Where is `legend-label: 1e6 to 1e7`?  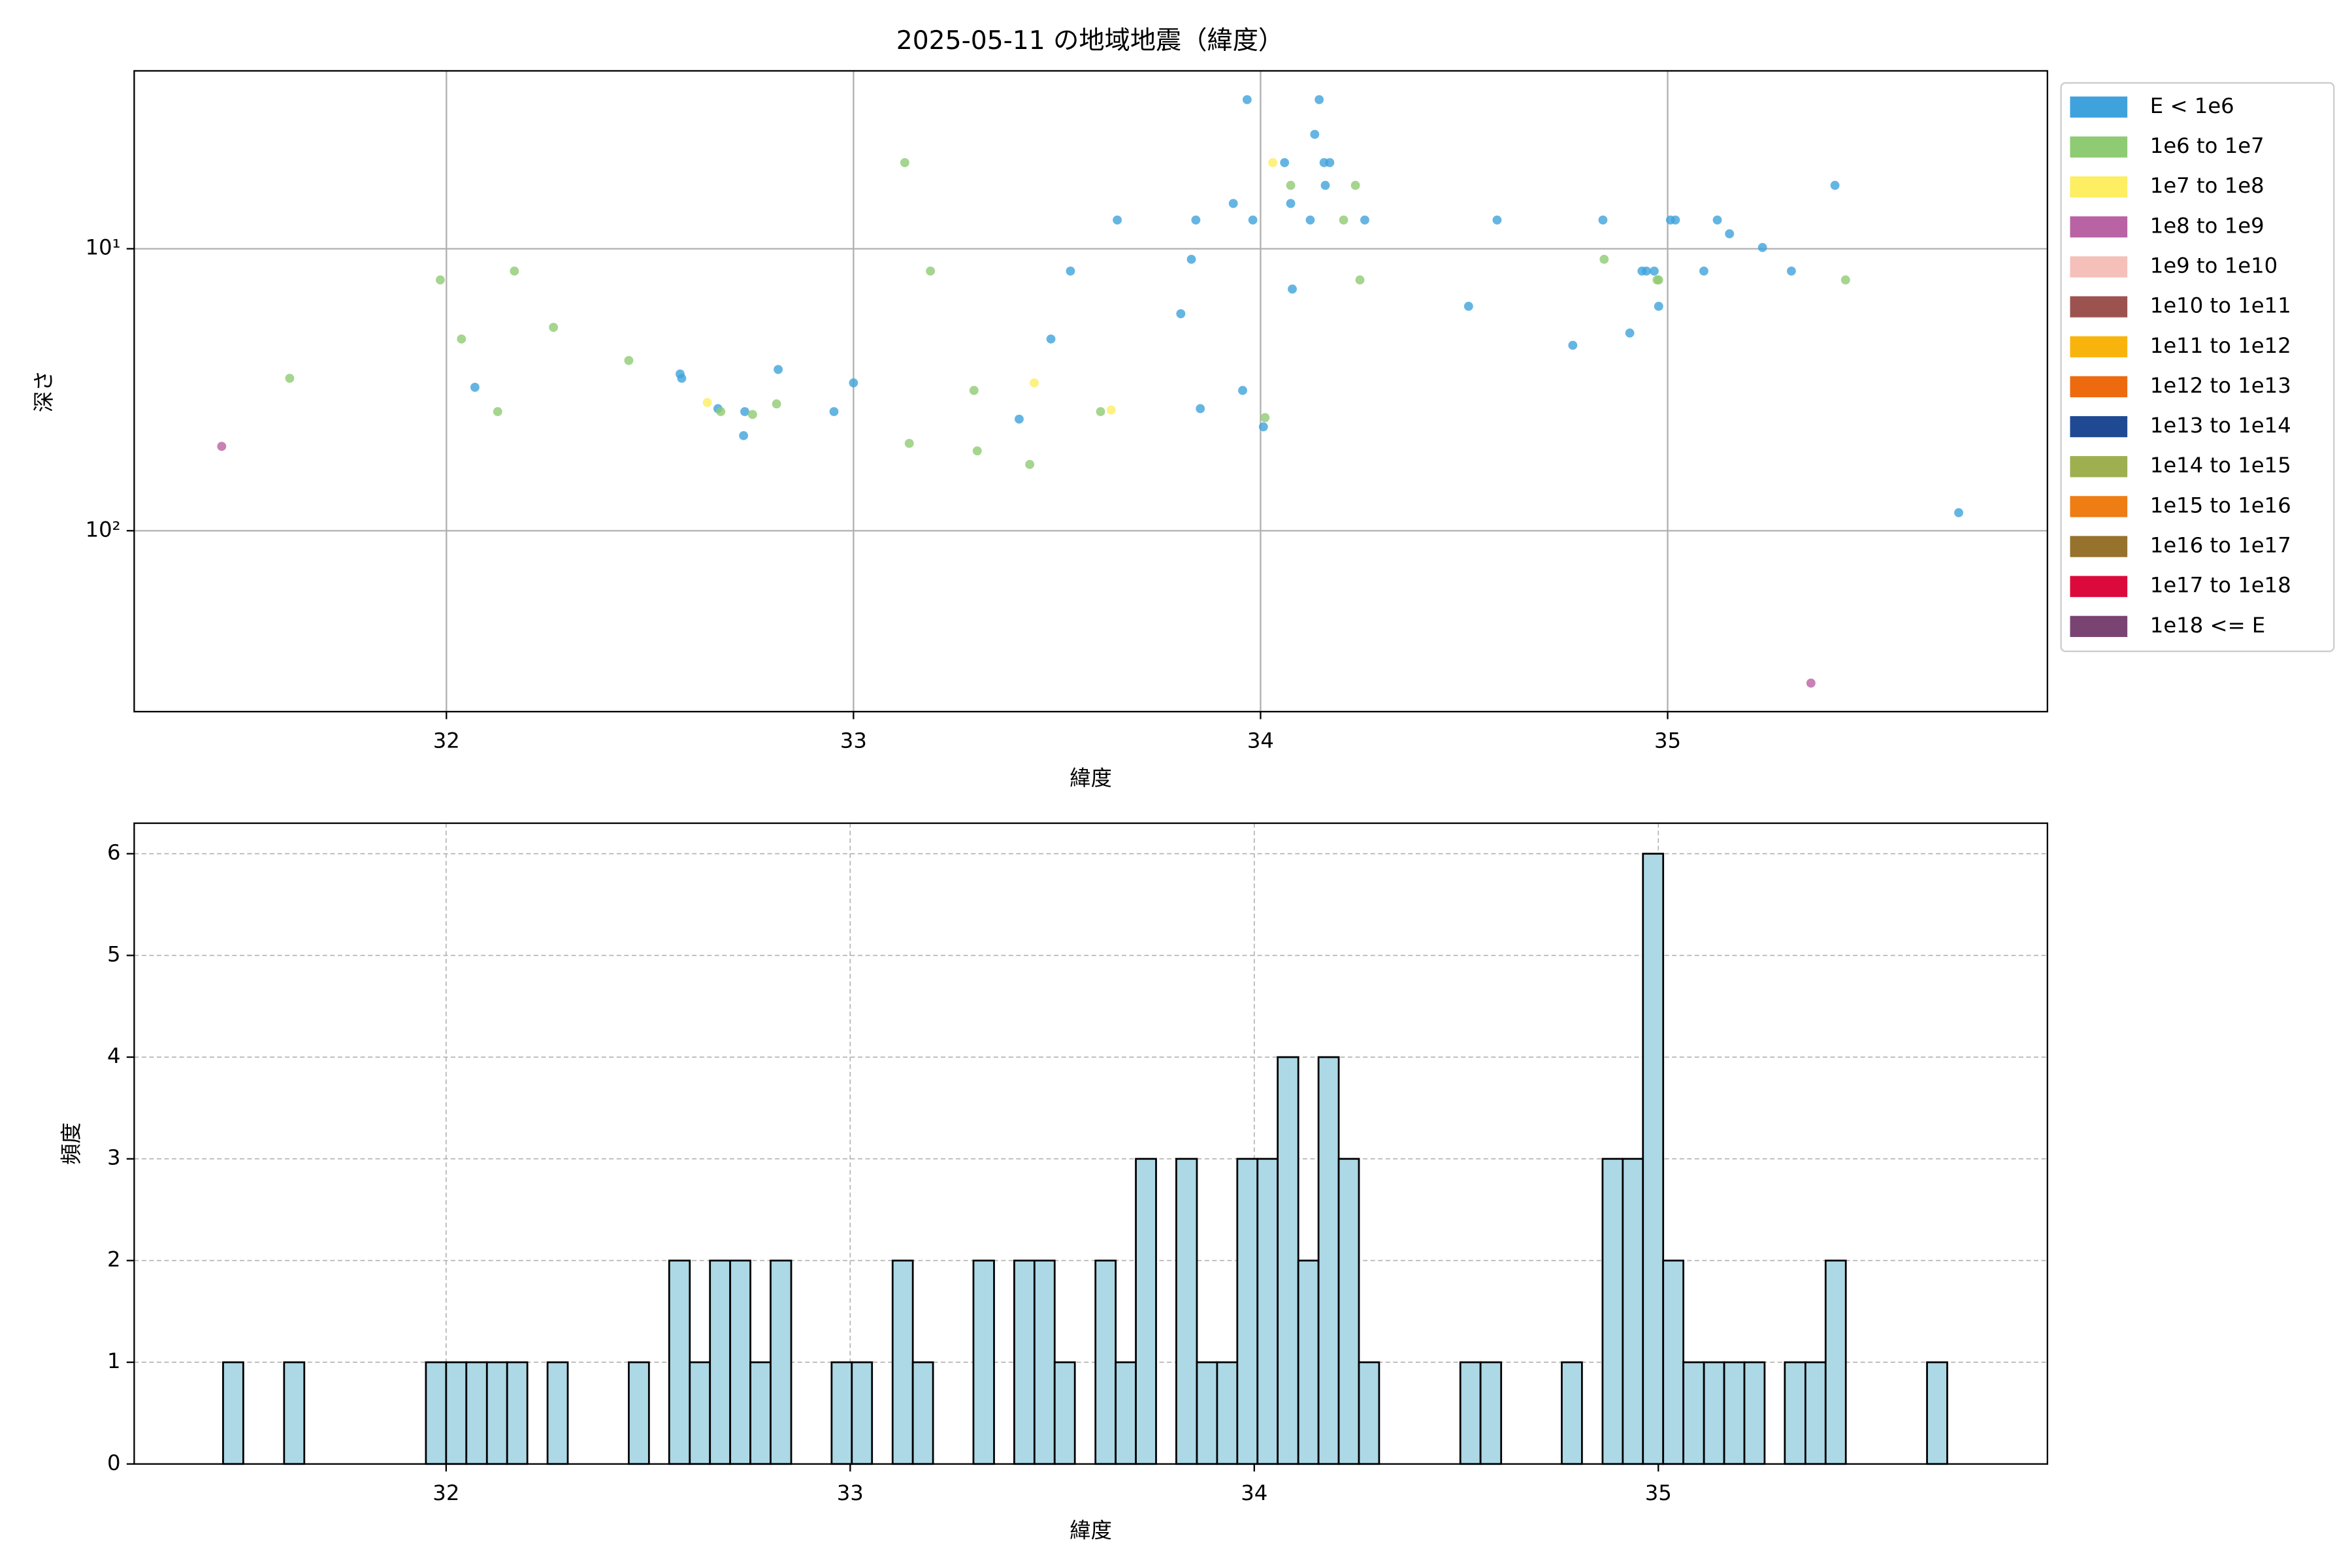 legend-label: 1e6 to 1e7 is located at coordinates (2207, 145).